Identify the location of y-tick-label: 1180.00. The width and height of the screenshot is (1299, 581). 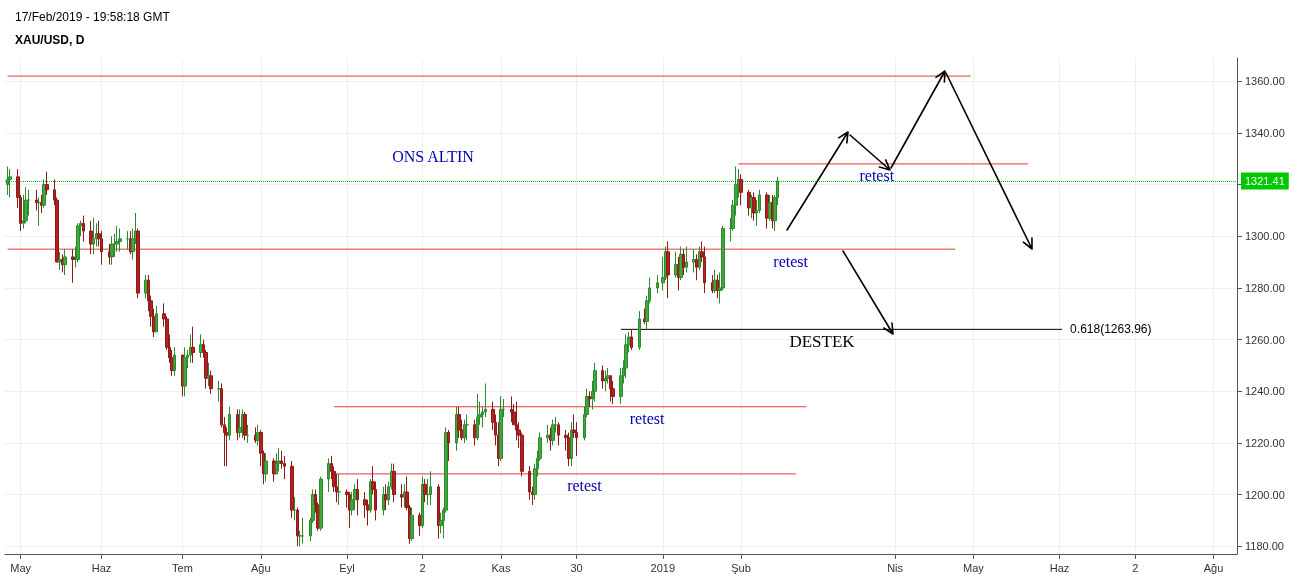
(1264, 546).